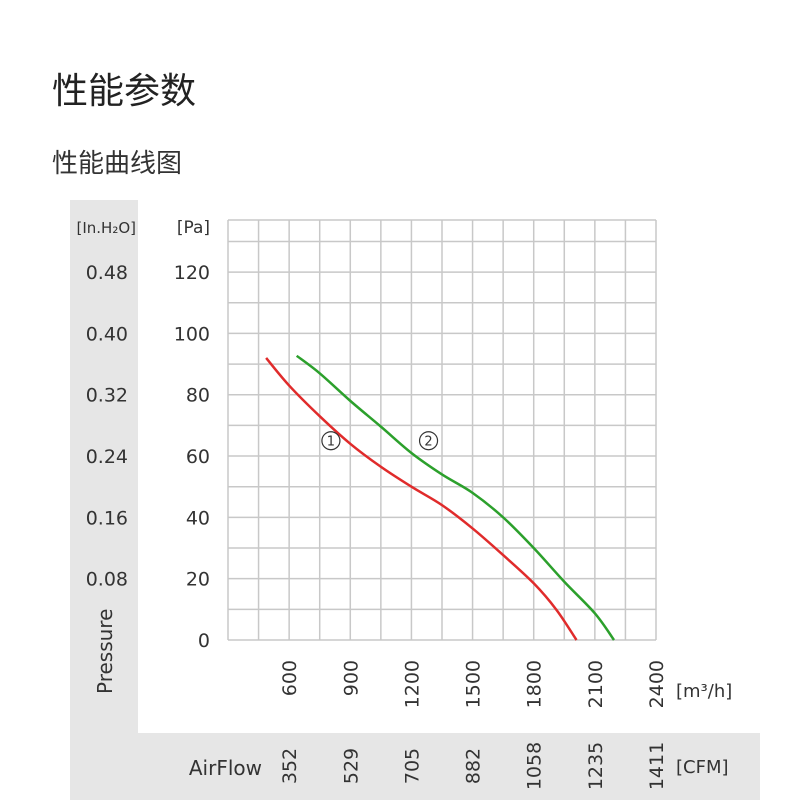  What do you see at coordinates (474, 684) in the screenshot?
I see `x-tick-label: 1500` at bounding box center [474, 684].